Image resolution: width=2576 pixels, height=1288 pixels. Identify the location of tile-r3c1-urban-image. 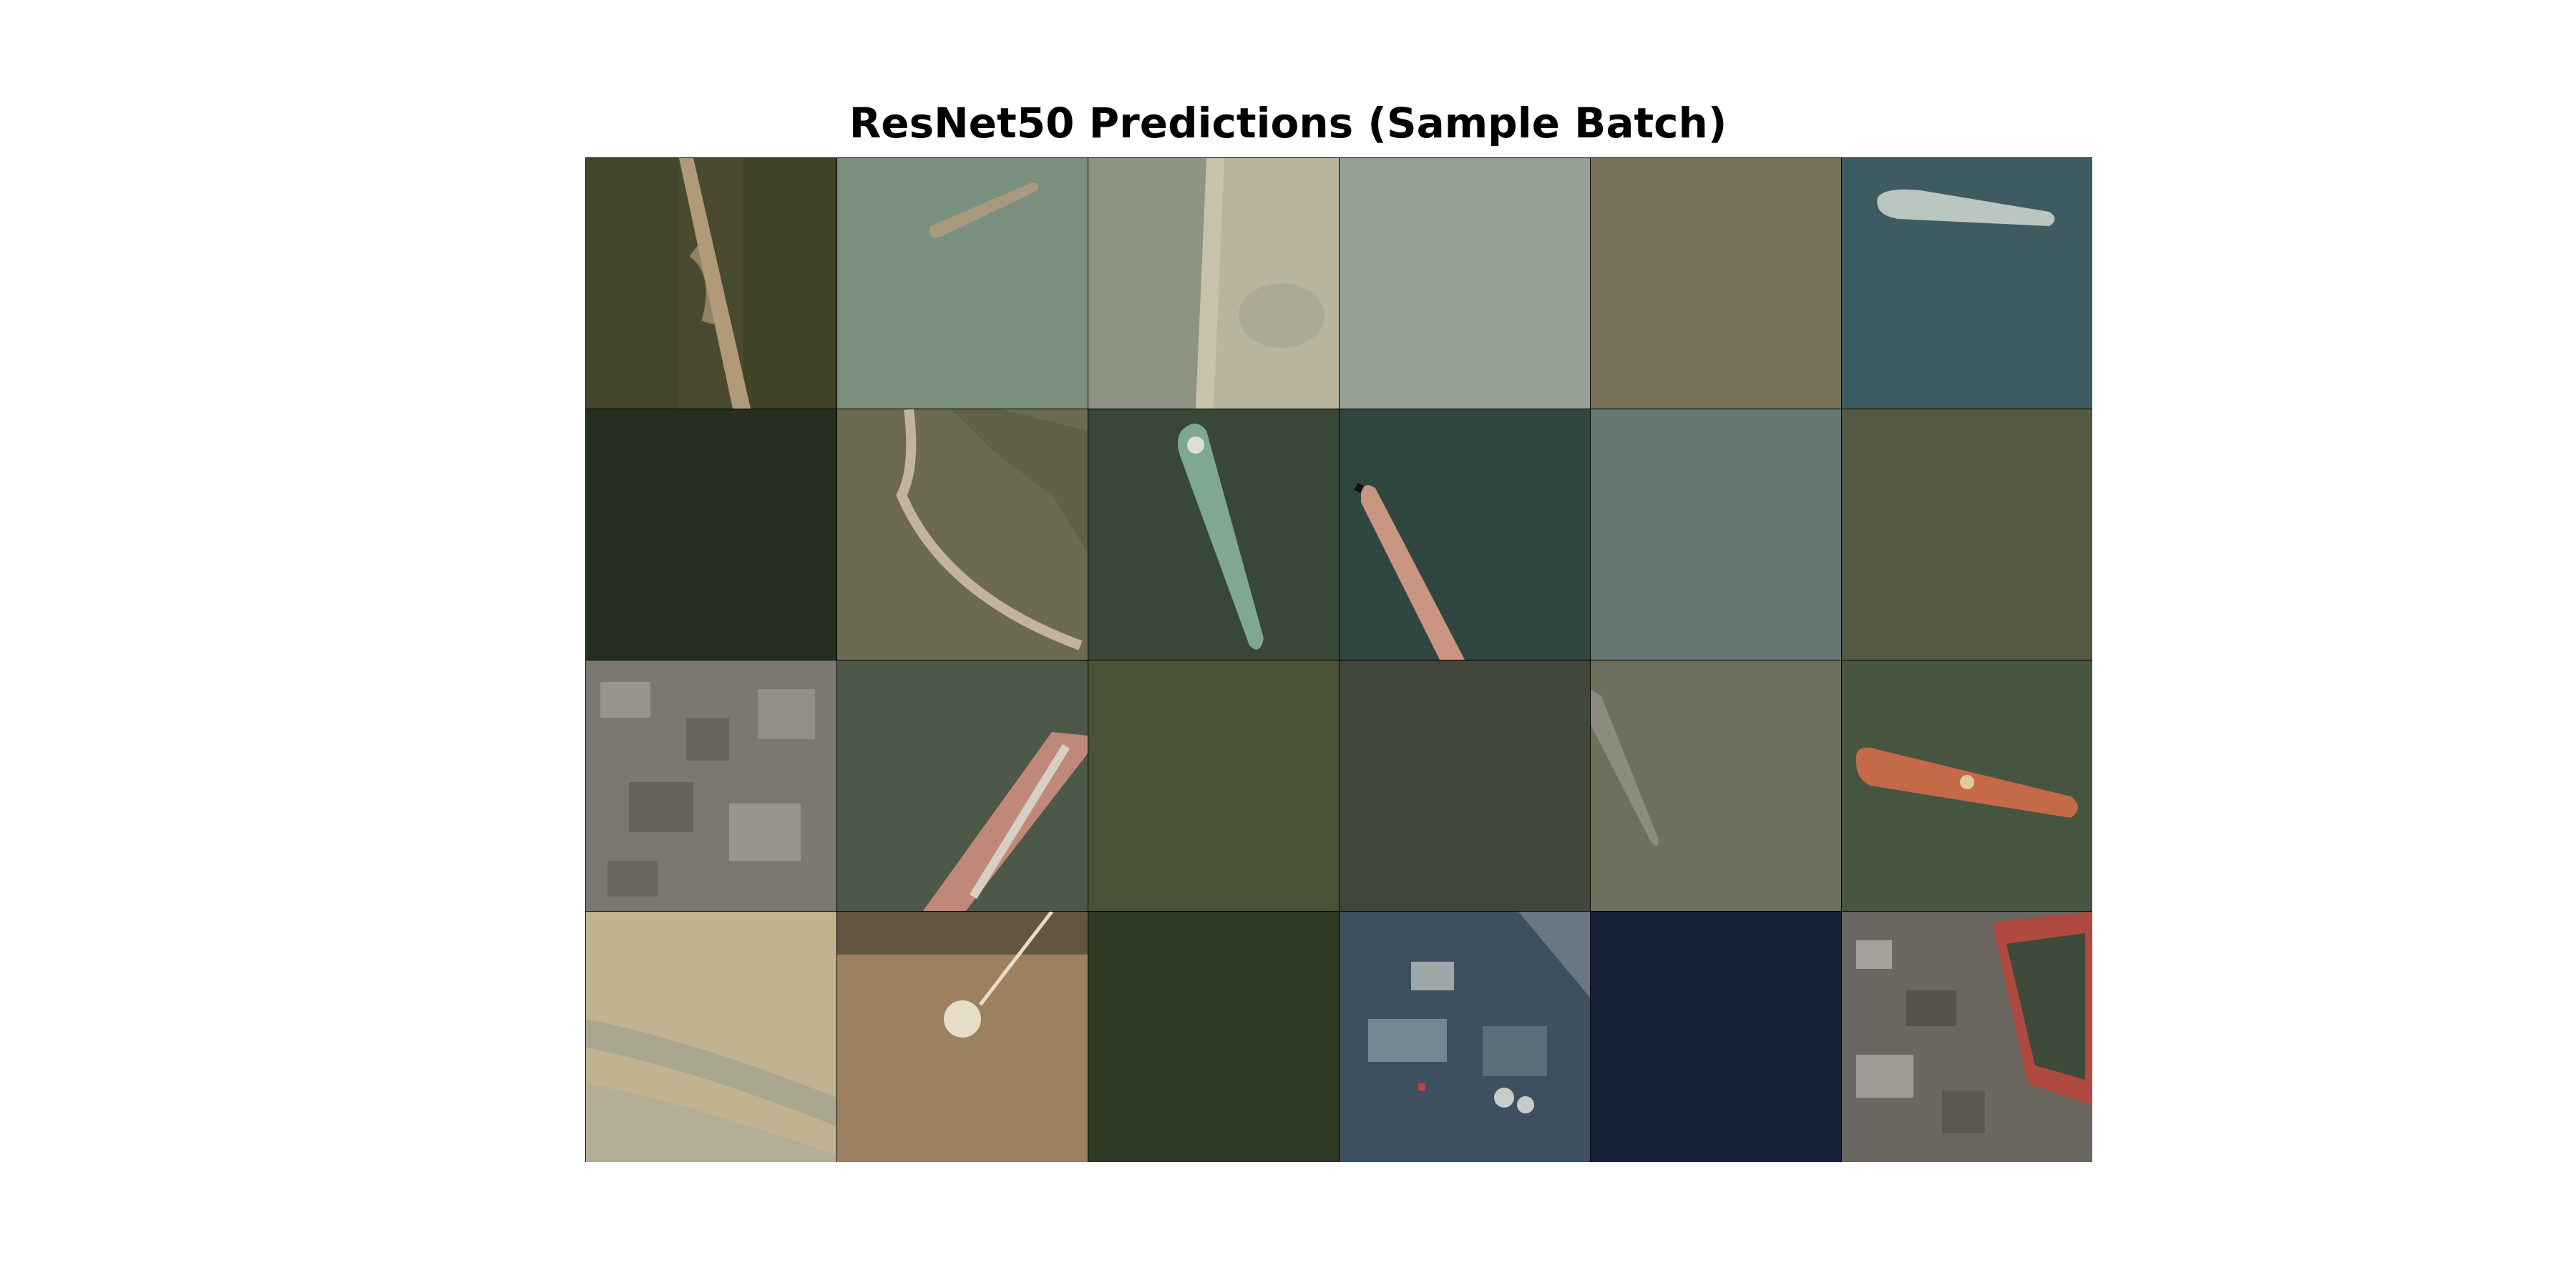
(711, 785).